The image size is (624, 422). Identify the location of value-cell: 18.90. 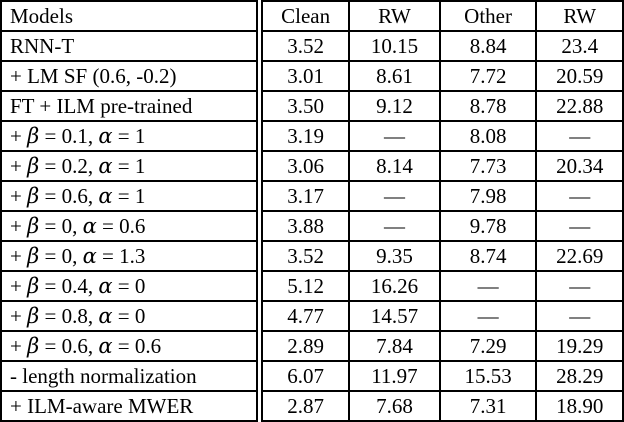
(579, 406).